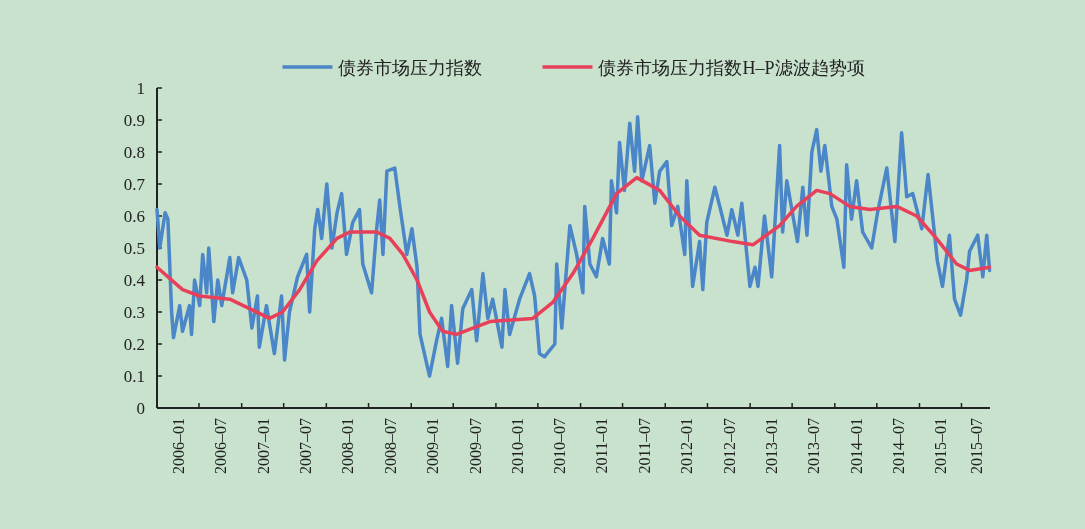 The width and height of the screenshot is (1085, 529). Describe the element at coordinates (602, 446) in the screenshot. I see `x-tick-label: 2011–01` at that location.